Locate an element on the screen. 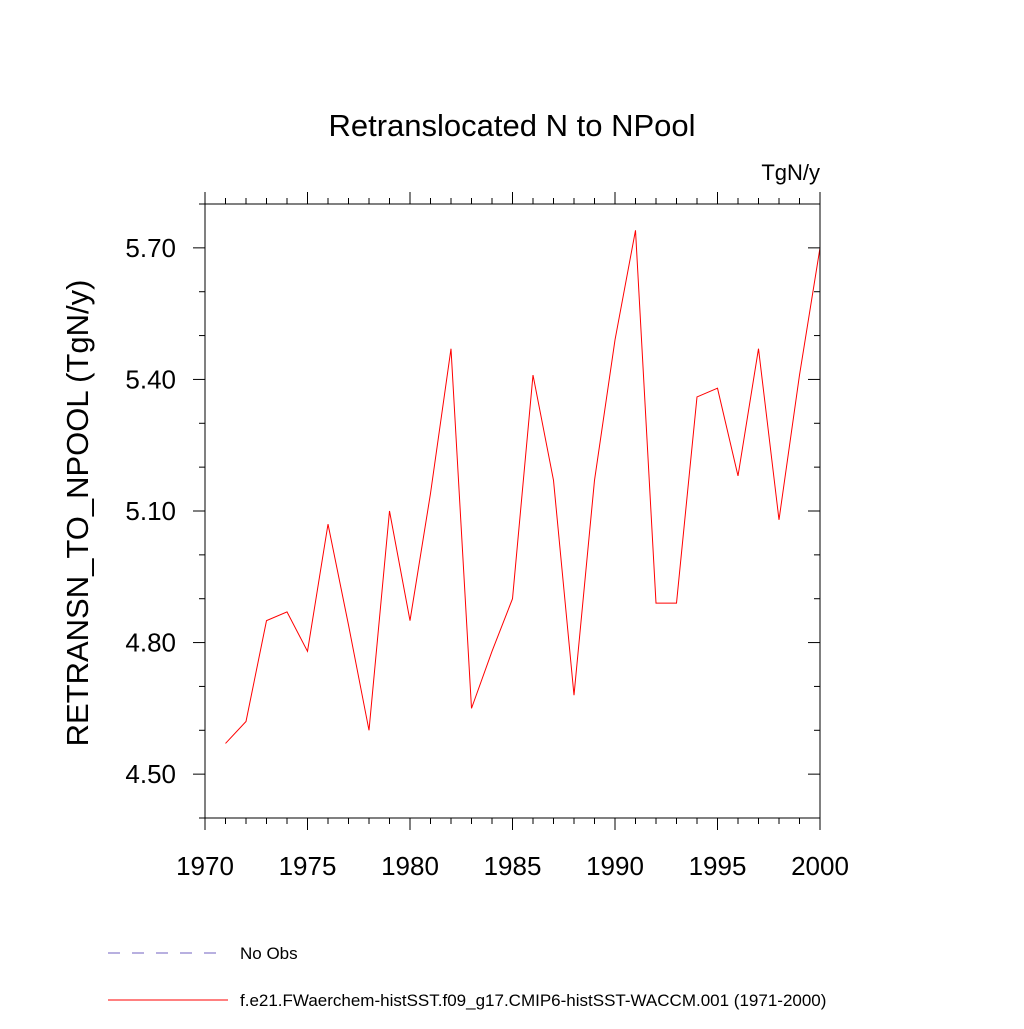  x-tick-label: 1980 is located at coordinates (410, 866).